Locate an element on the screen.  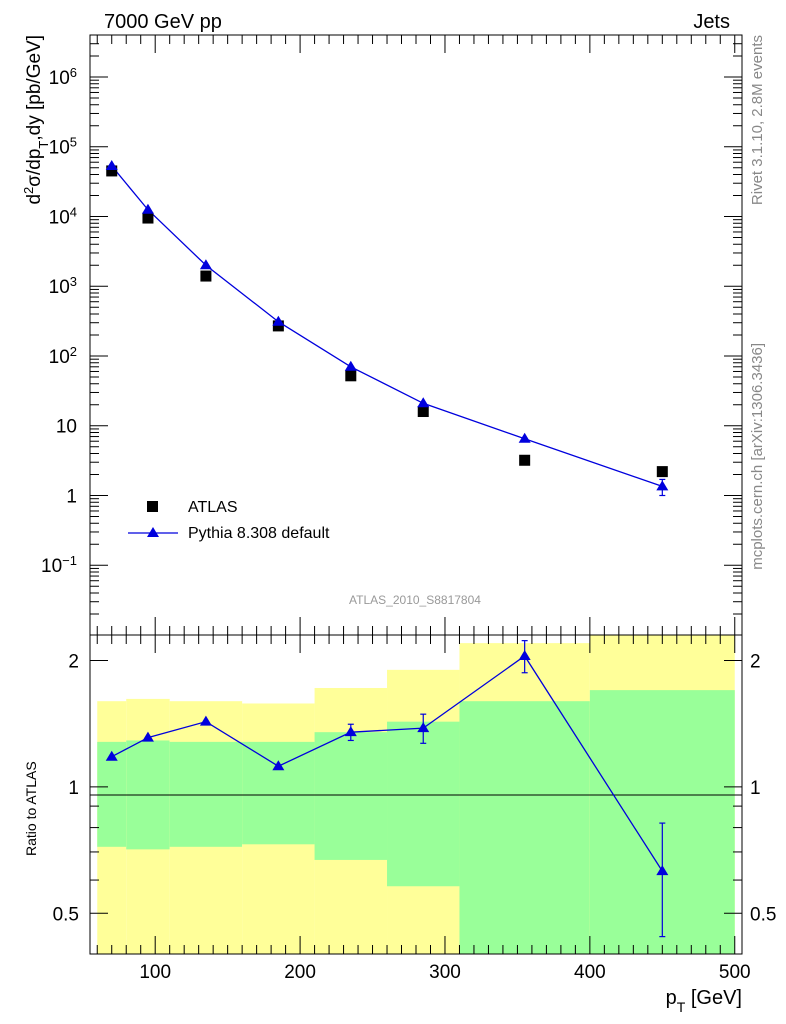
x-tick-label: 500 is located at coordinates (735, 972).